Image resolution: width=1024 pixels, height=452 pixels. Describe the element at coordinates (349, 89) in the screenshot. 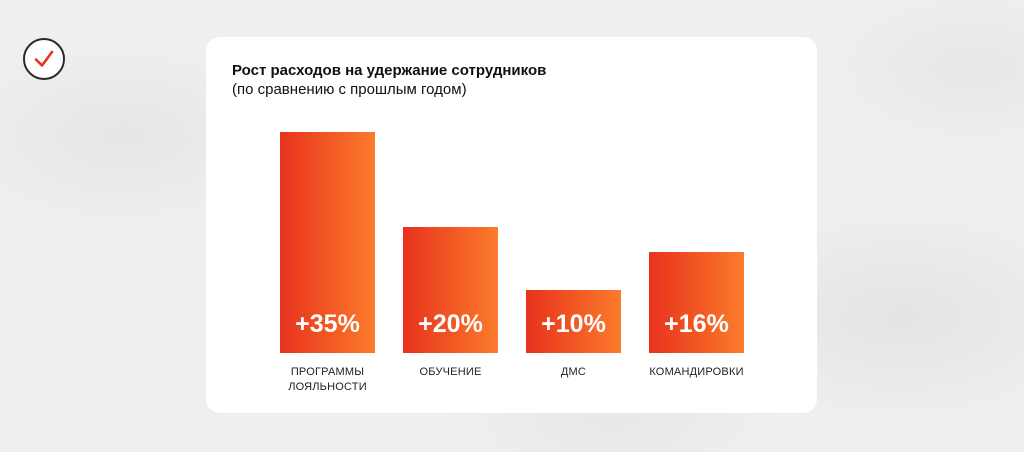

I see `chart-subtitle: (по сравнению с прошлым годом)` at that location.